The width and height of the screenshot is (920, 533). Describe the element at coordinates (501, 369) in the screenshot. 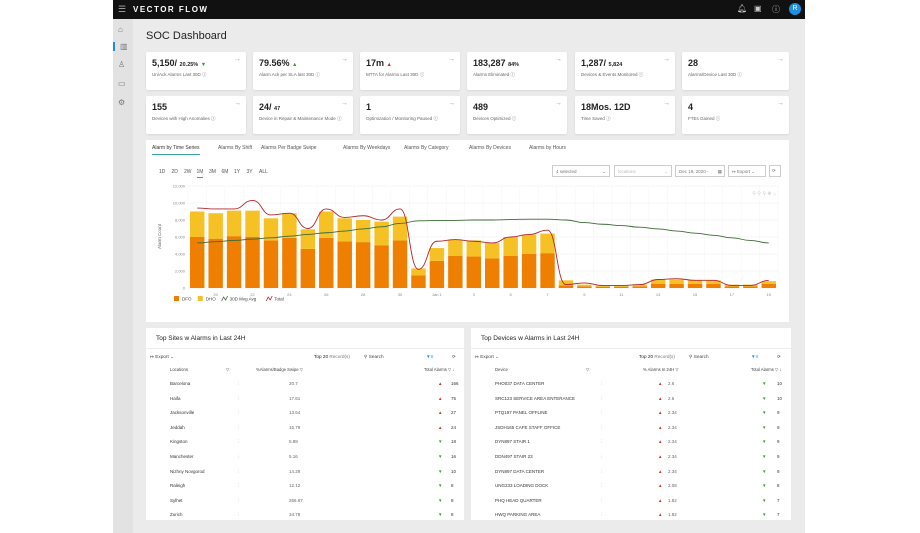

I see `column-header: Device` at that location.